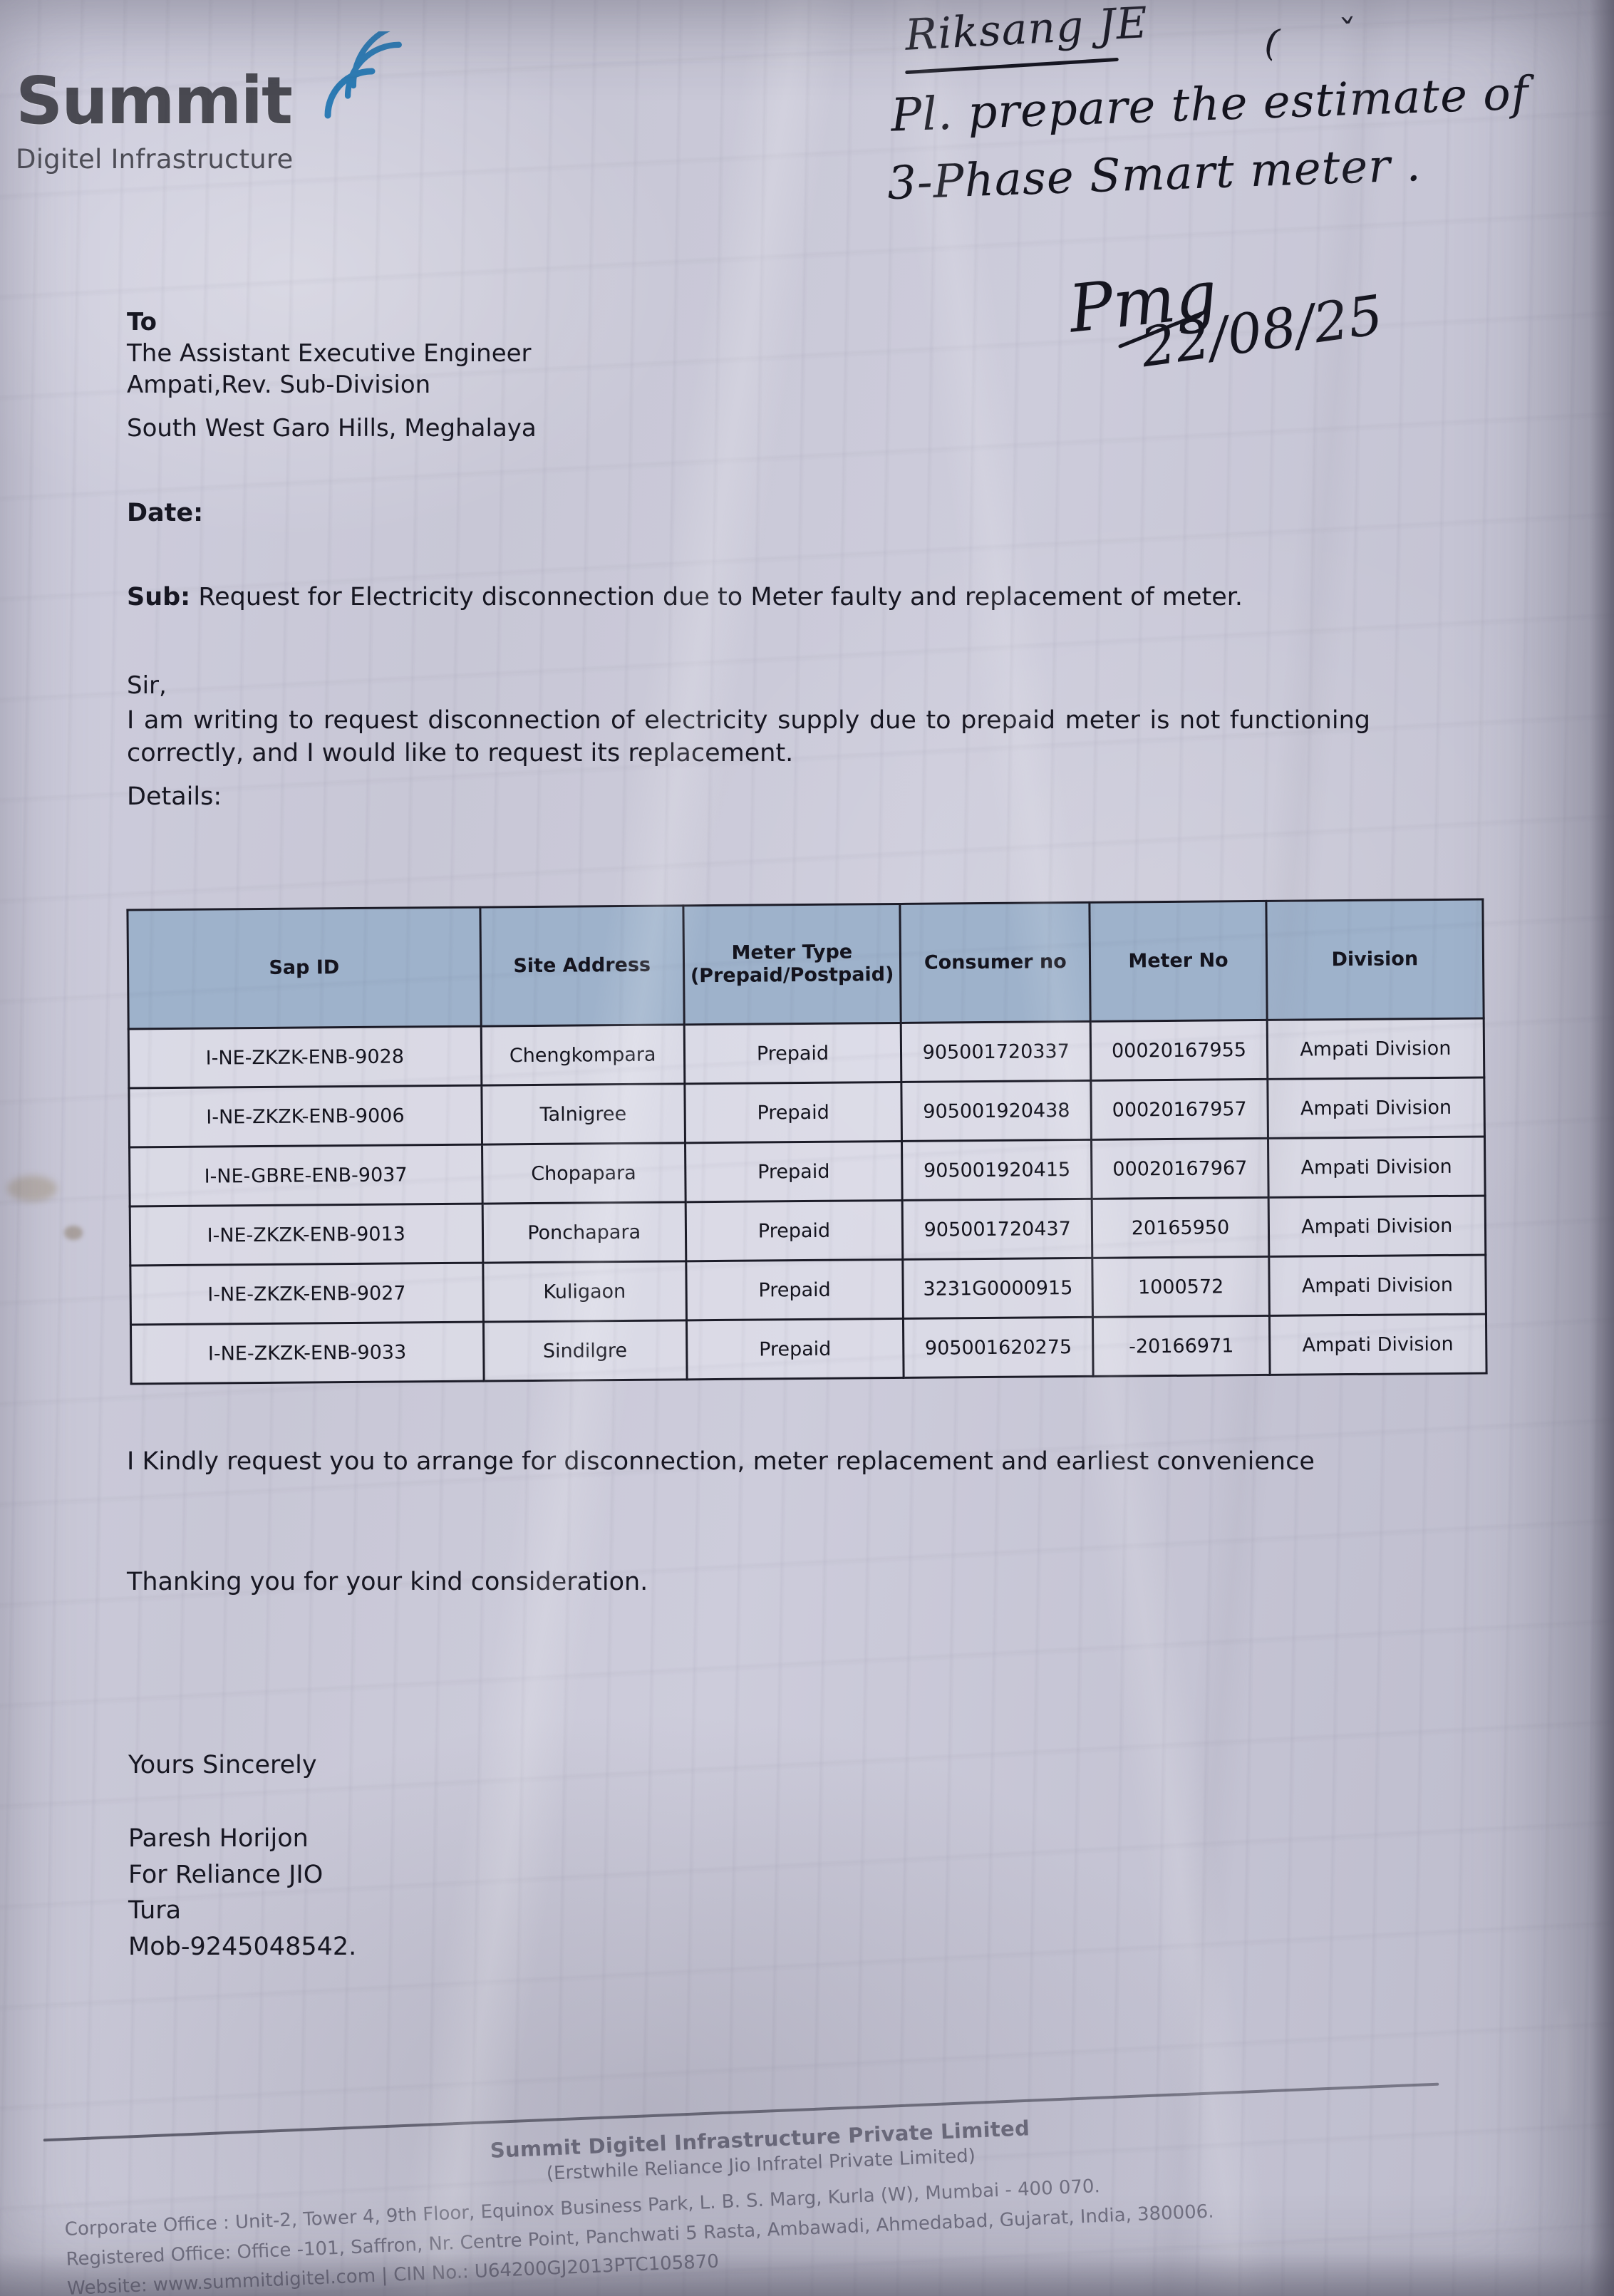 Image resolution: width=1614 pixels, height=2296 pixels. What do you see at coordinates (142, 322) in the screenshot?
I see `to-label: To` at bounding box center [142, 322].